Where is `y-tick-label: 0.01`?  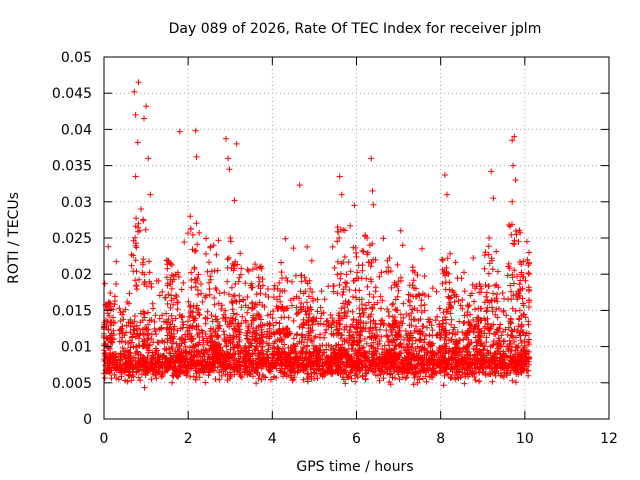 y-tick-label: 0.01 is located at coordinates (76, 348).